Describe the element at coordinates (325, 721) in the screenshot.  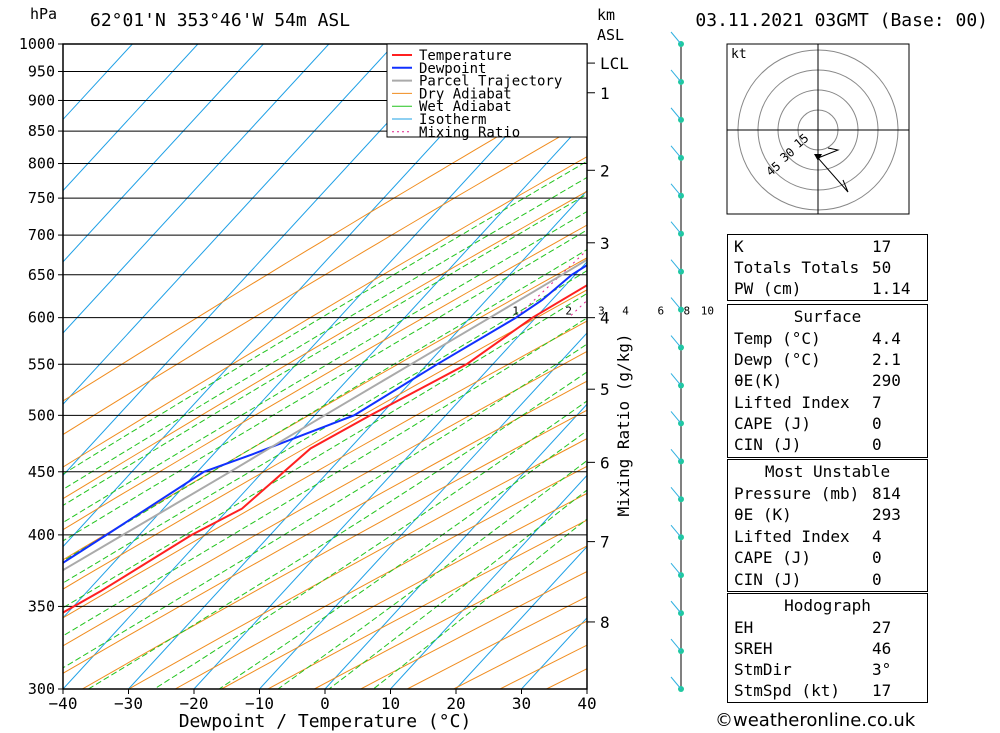
I see `x-axis-label: Dewpoint / Temperature (°C)` at that location.